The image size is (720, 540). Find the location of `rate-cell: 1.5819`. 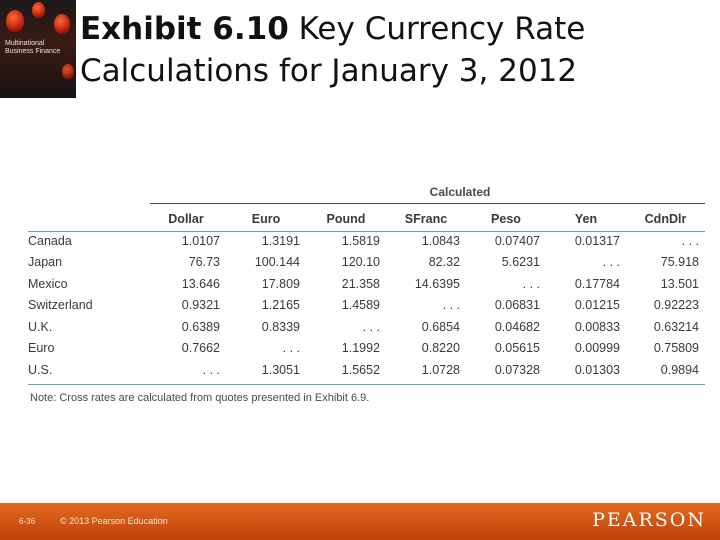

rate-cell: 1.5819 is located at coordinates (360, 240).